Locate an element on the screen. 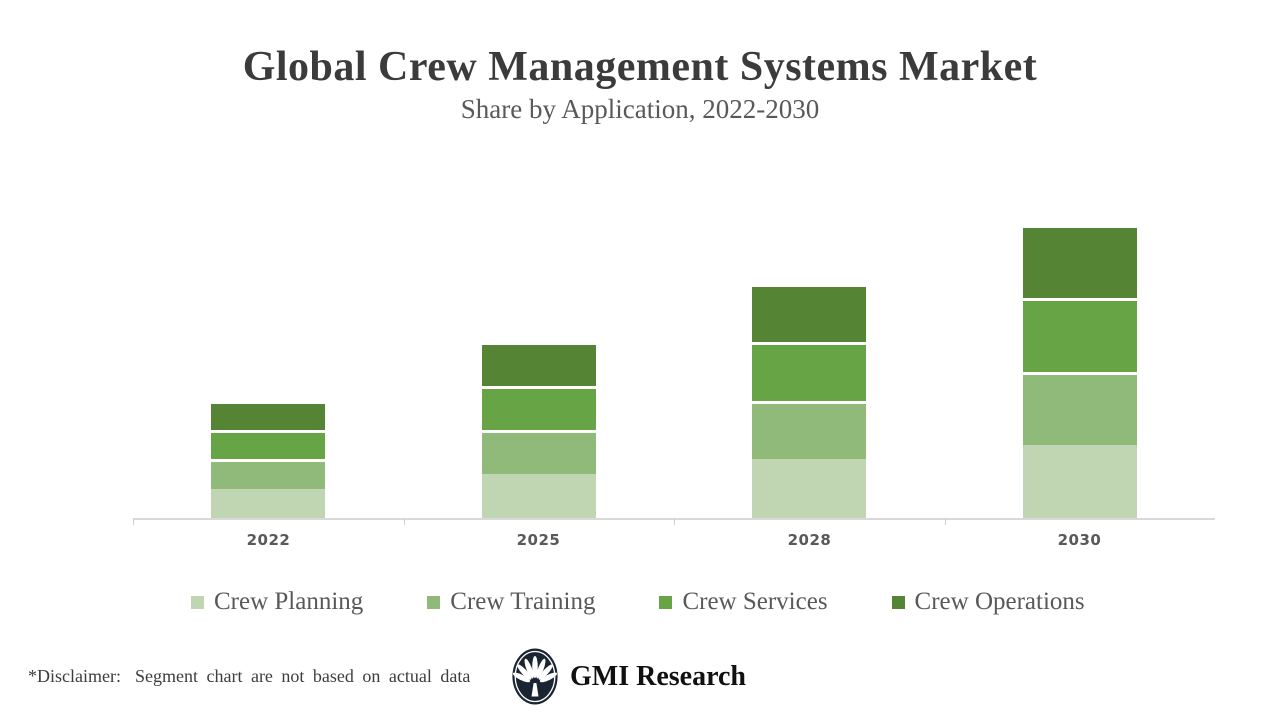  brand-lockup: GMI Research is located at coordinates (629, 676).